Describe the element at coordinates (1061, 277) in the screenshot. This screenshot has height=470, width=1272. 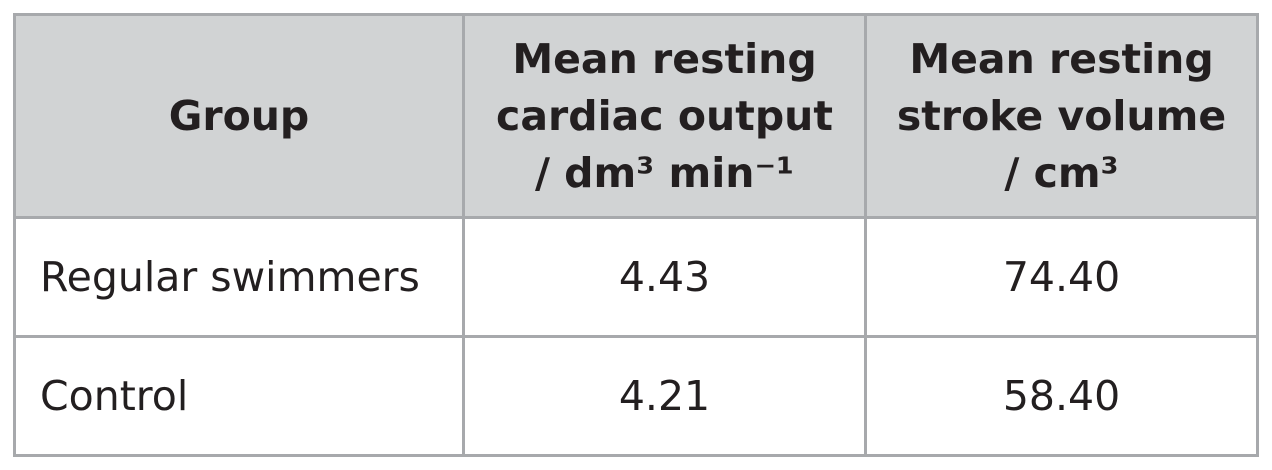
I see `stroke-volume-cell: 74.40` at that location.